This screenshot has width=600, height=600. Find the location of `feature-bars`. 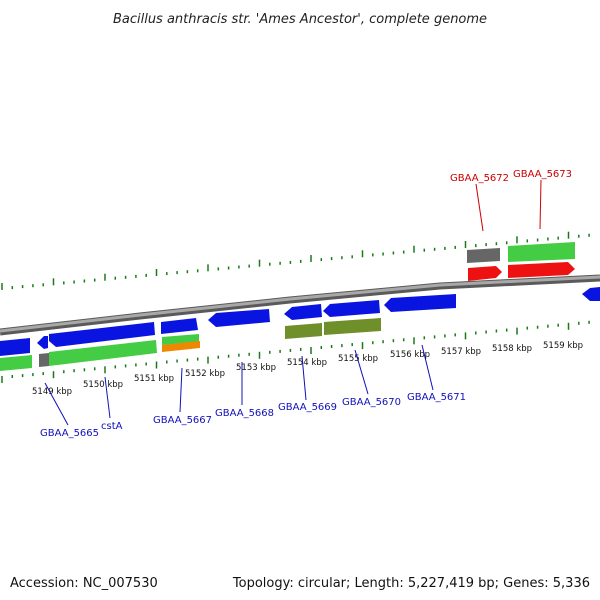

feature-bars is located at coordinates (190, 344).